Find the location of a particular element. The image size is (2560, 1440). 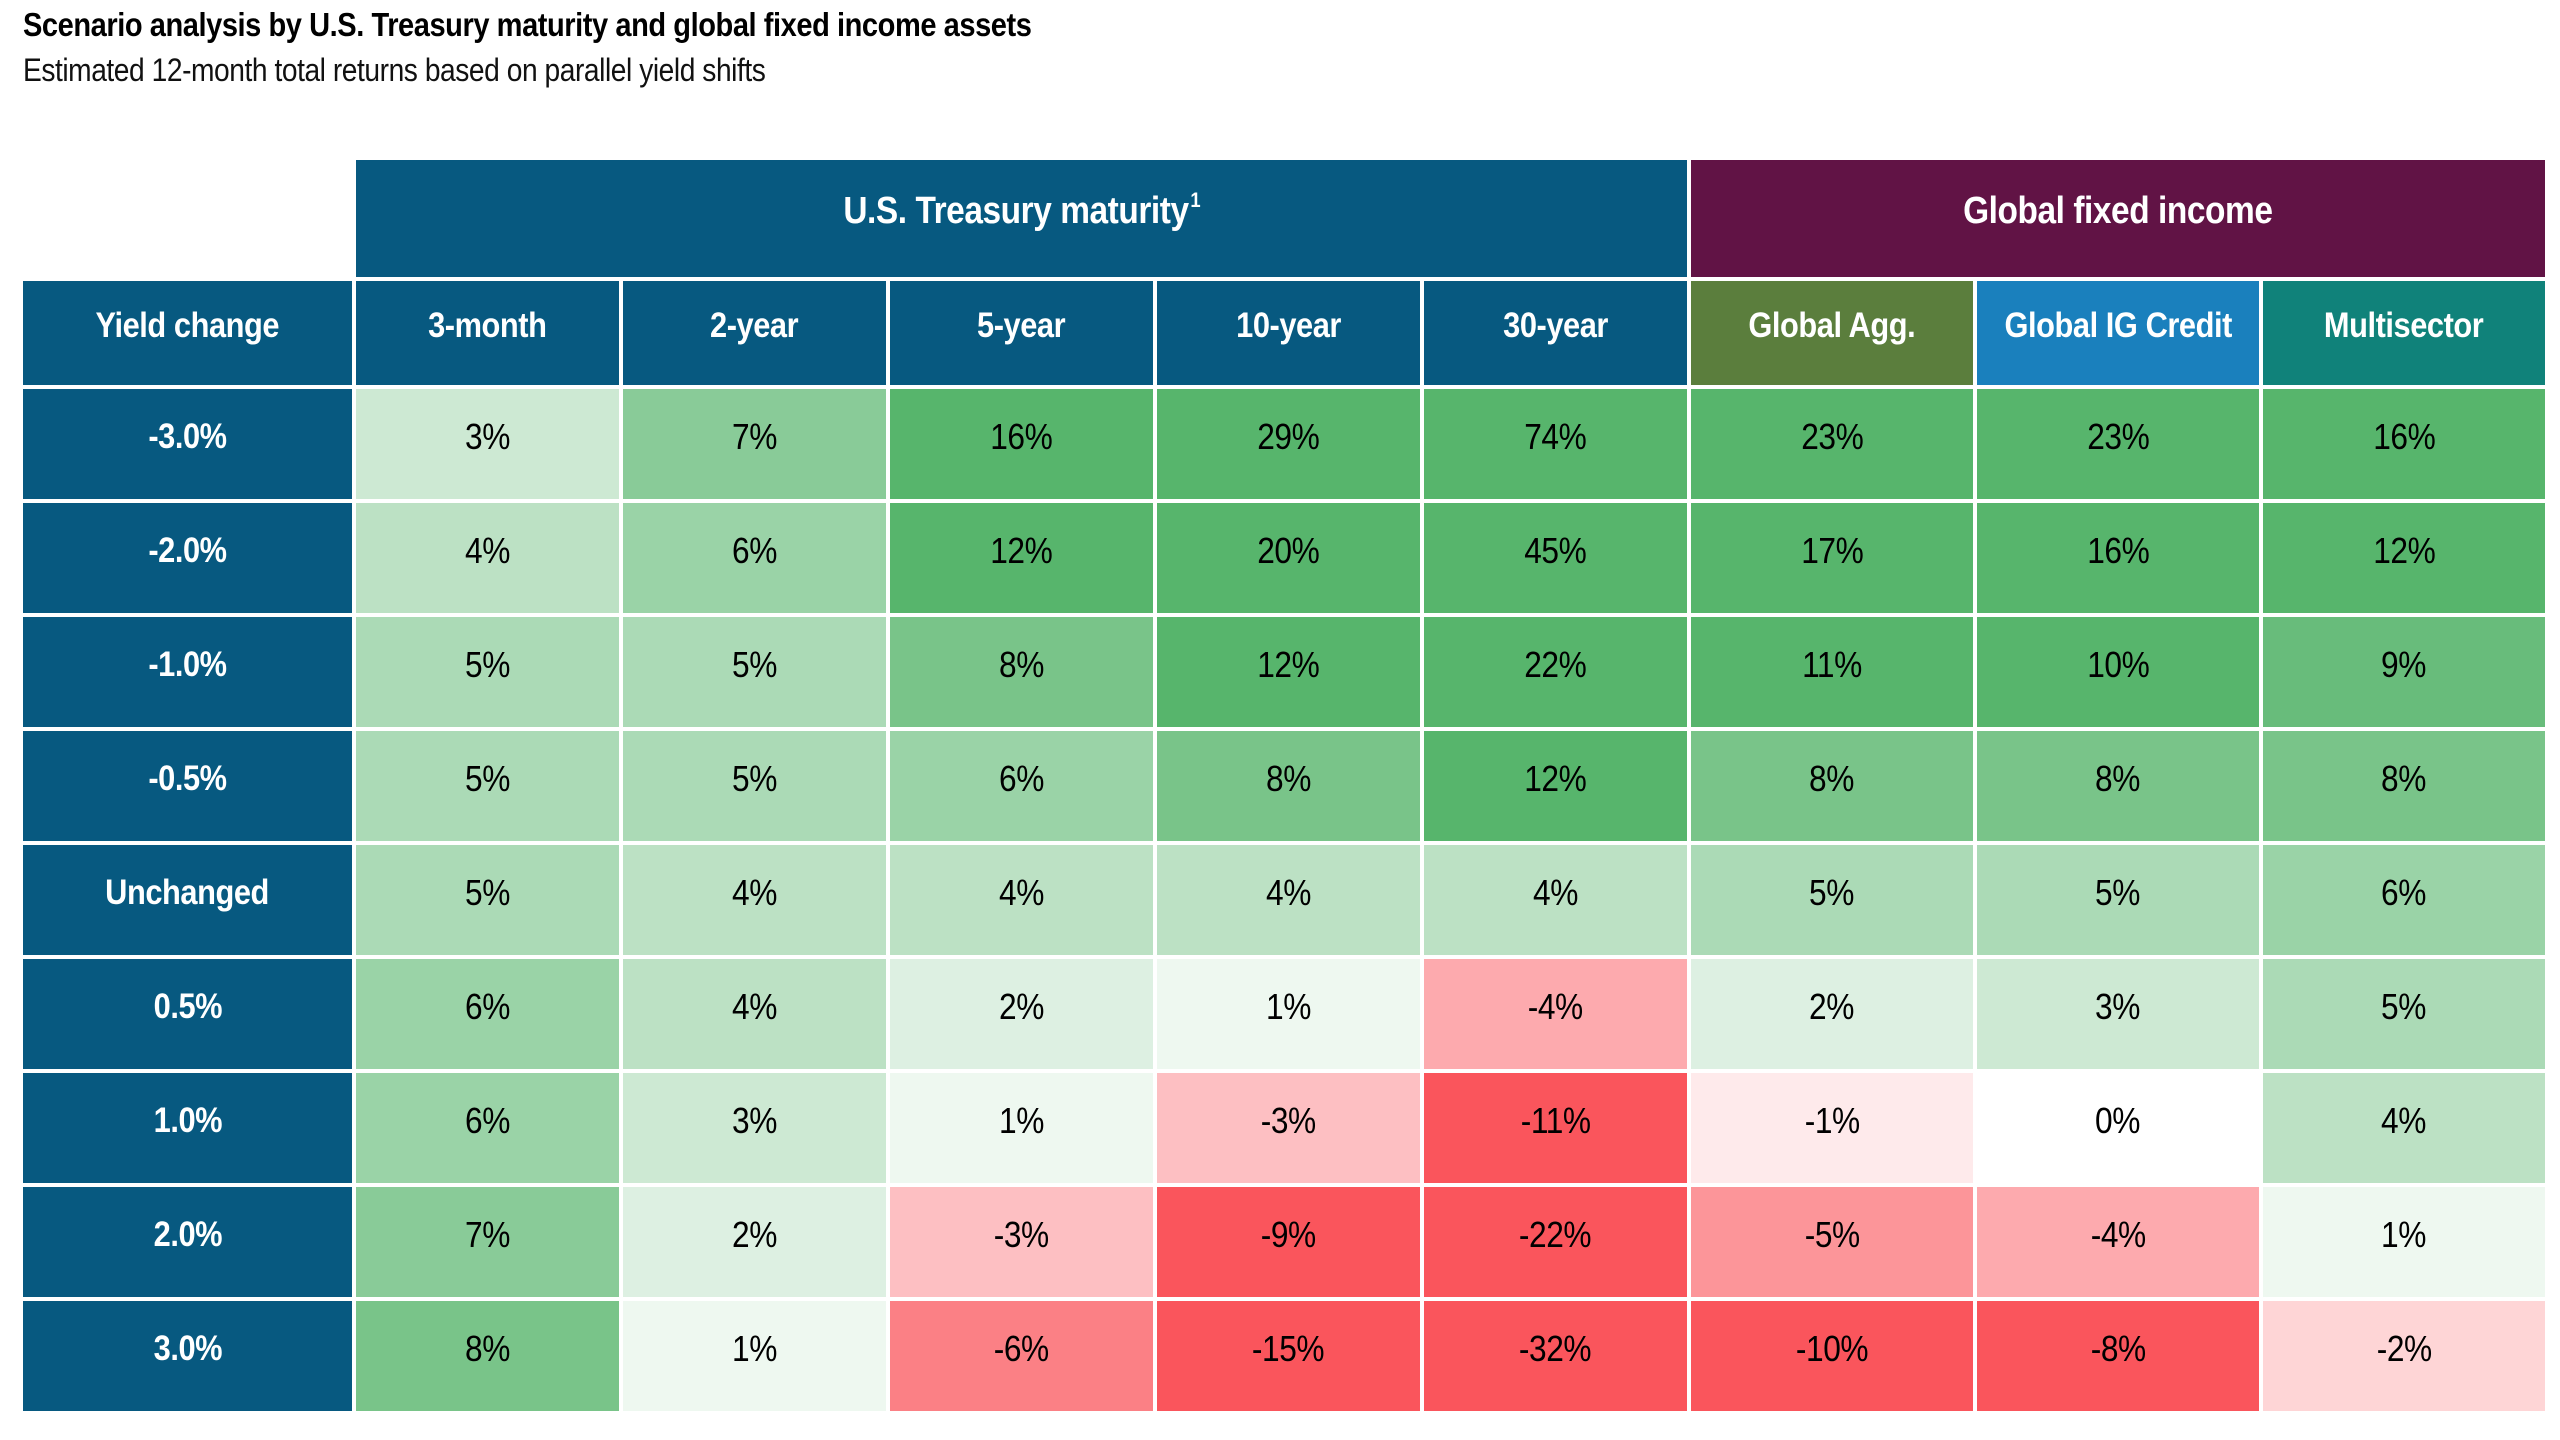

value-cell: 23% is located at coordinates (1832, 444).